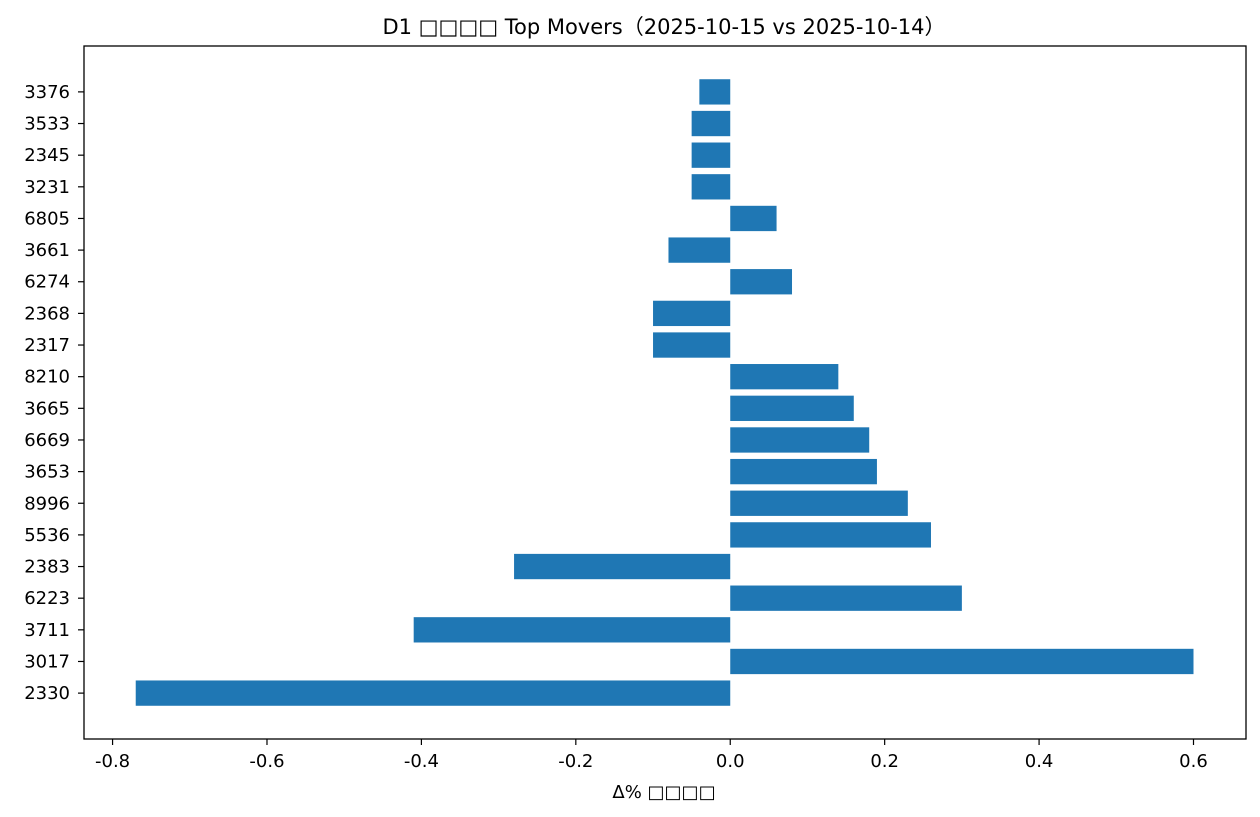  Describe the element at coordinates (47, 345) in the screenshot. I see `y-tick-label: 2317` at that location.